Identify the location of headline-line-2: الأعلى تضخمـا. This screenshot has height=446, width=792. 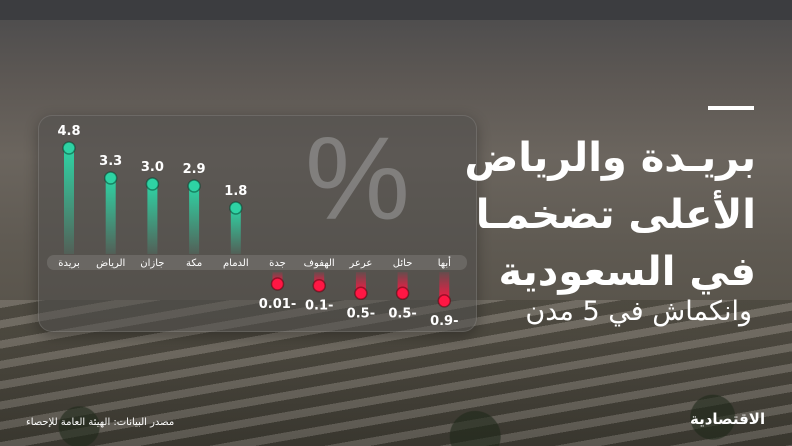
(615, 215).